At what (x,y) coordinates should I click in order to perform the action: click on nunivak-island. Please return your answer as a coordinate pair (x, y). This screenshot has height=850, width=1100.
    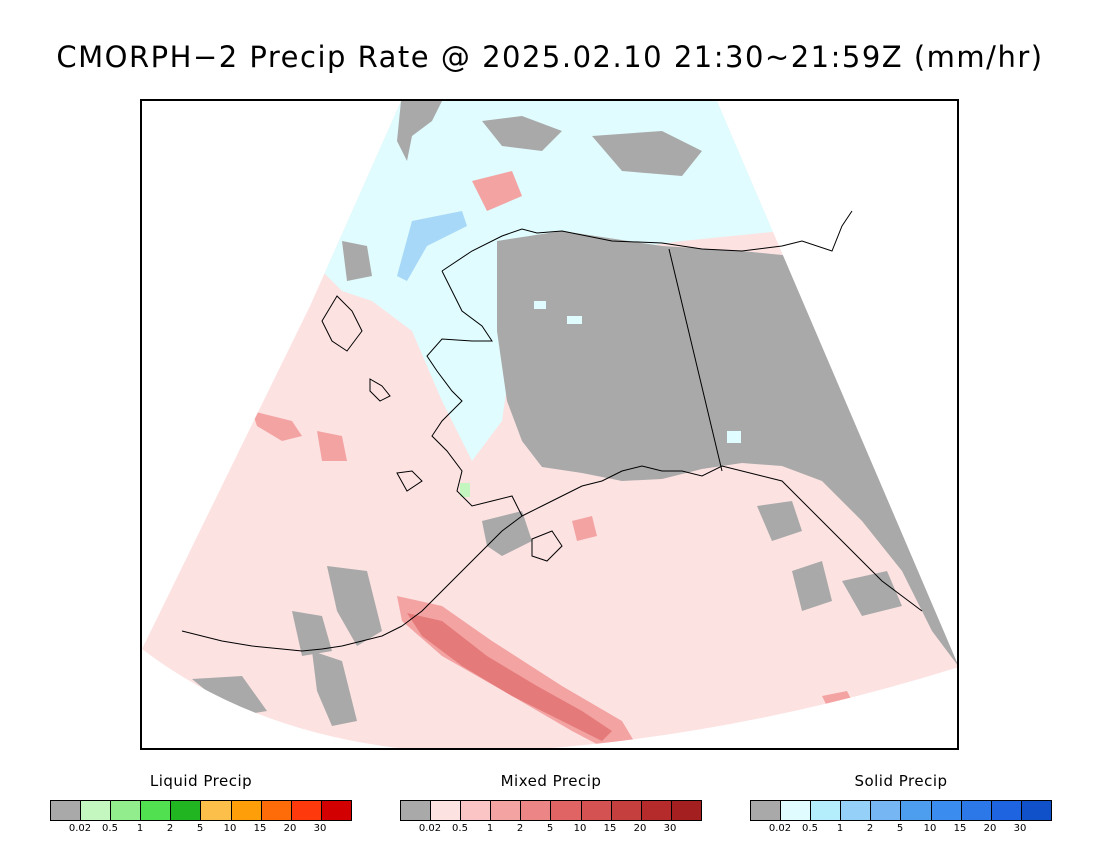
    Looking at the image, I should click on (380, 390).